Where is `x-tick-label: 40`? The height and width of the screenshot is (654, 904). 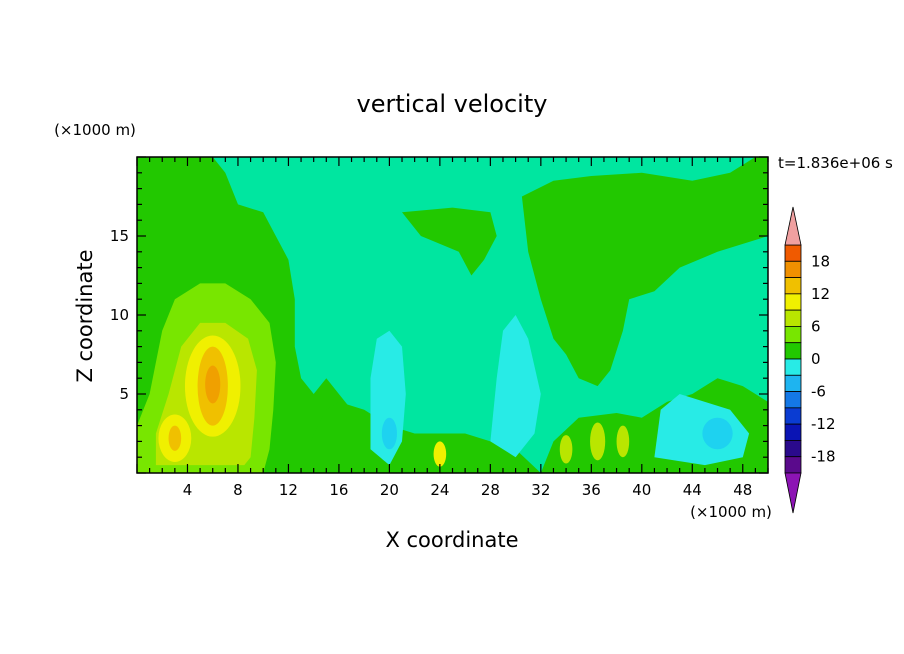 x-tick-label: 40 is located at coordinates (641, 490).